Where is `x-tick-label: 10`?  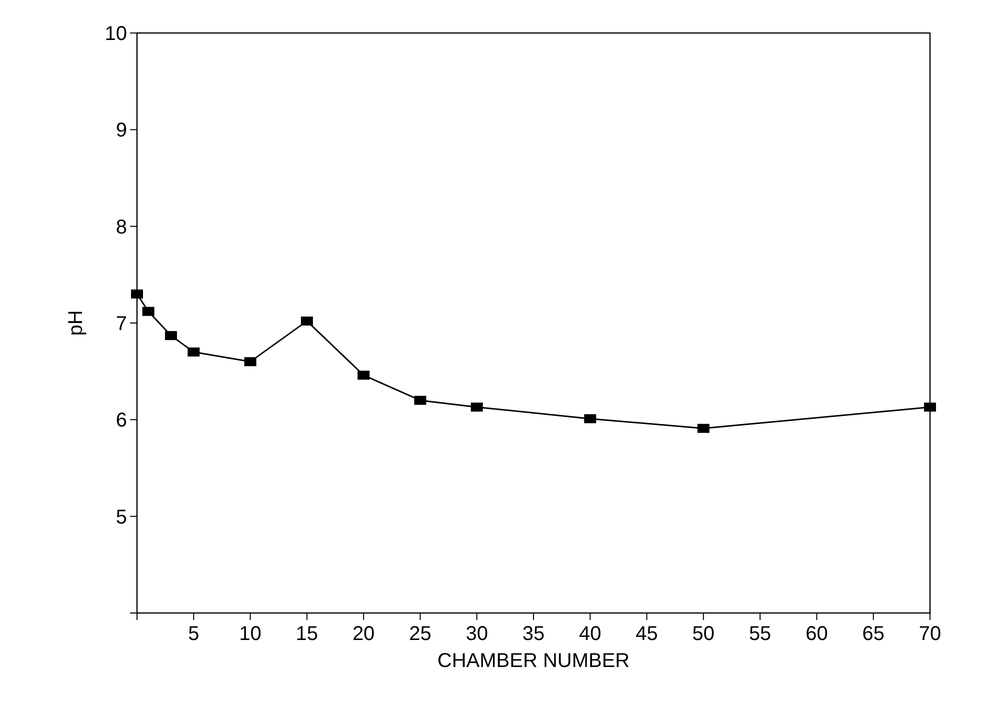
x-tick-label: 10 is located at coordinates (250, 634).